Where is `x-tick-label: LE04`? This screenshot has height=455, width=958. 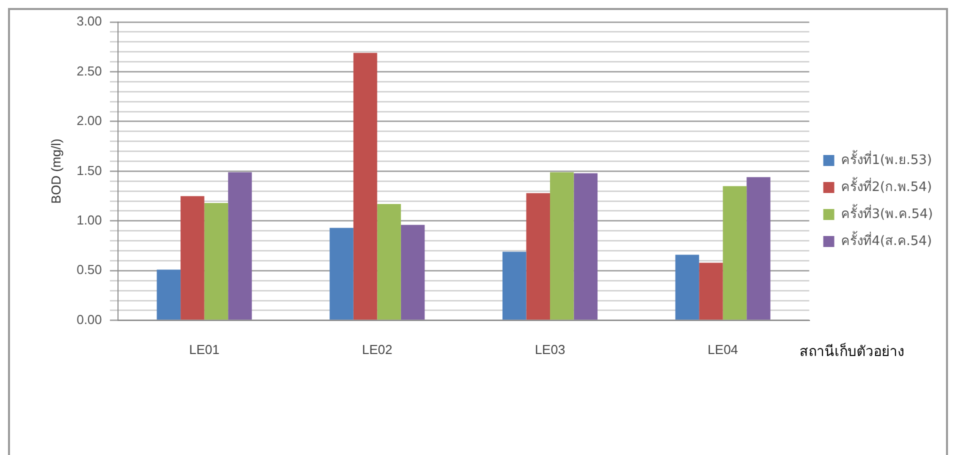 x-tick-label: LE04 is located at coordinates (723, 349).